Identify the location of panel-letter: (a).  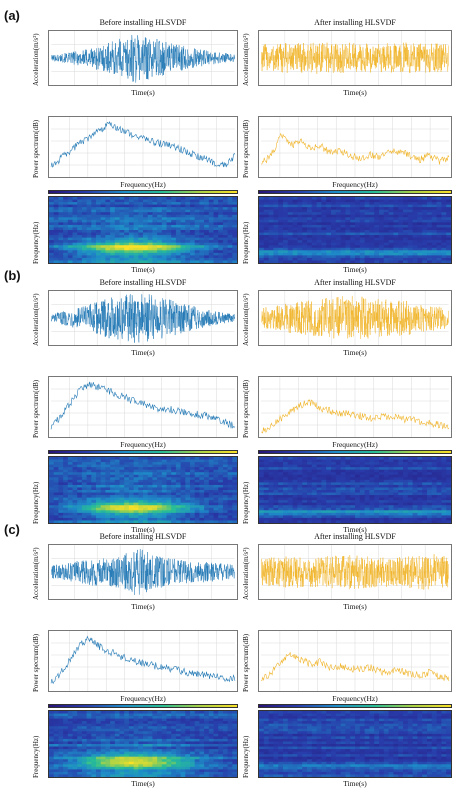
(12, 15).